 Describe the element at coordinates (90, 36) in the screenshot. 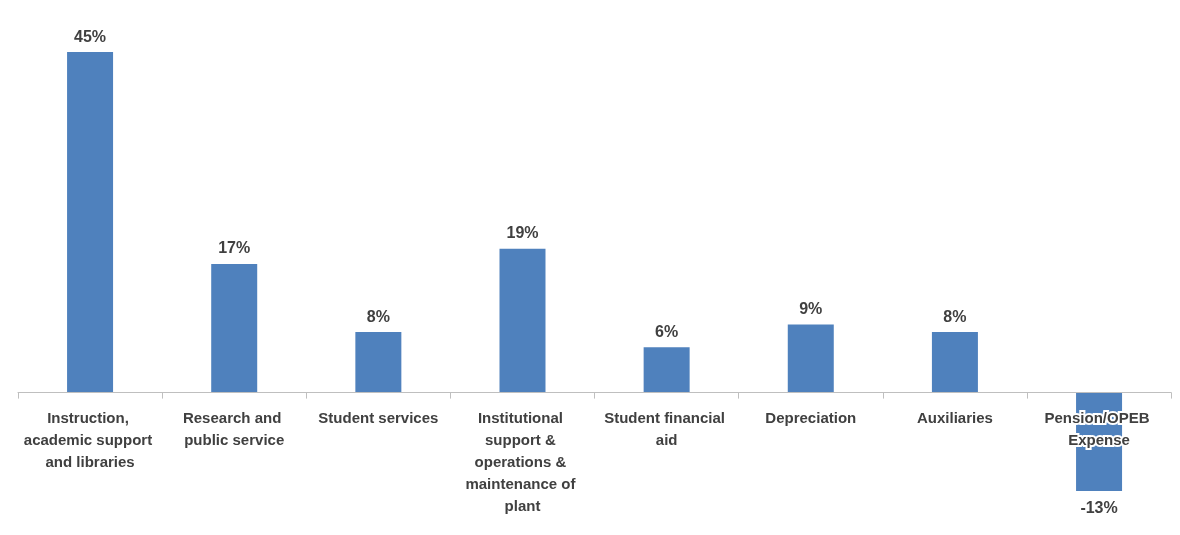

I see `data-label: 45%` at that location.